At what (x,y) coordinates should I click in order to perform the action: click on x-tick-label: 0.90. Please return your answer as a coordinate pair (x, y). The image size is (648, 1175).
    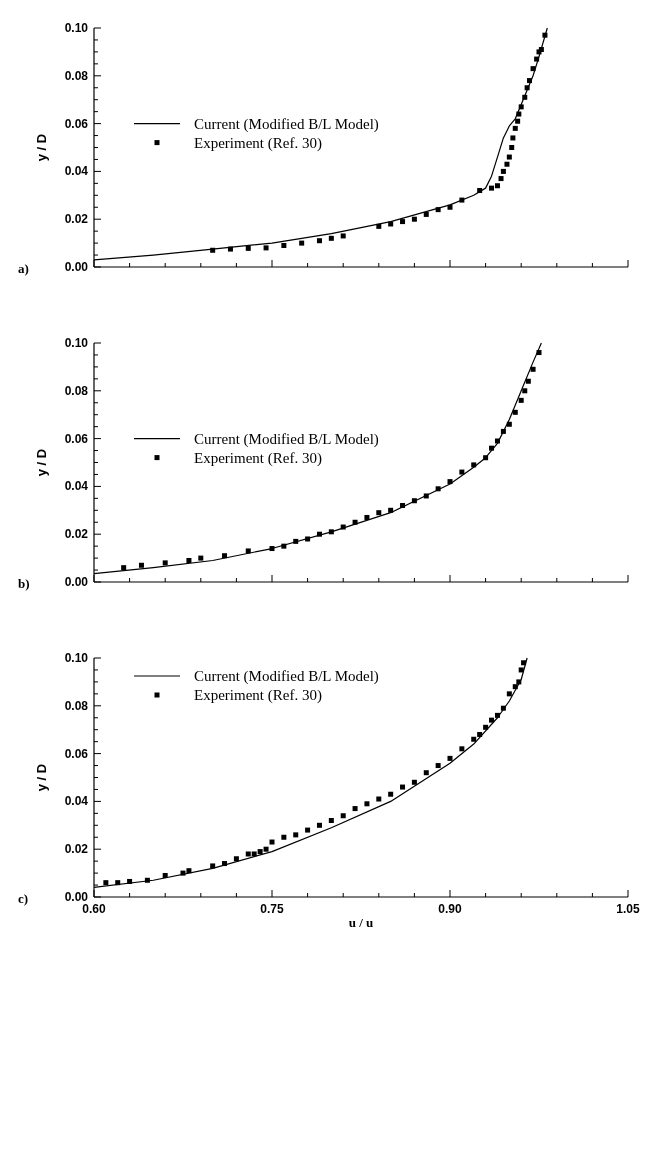
    Looking at the image, I should click on (450, 909).